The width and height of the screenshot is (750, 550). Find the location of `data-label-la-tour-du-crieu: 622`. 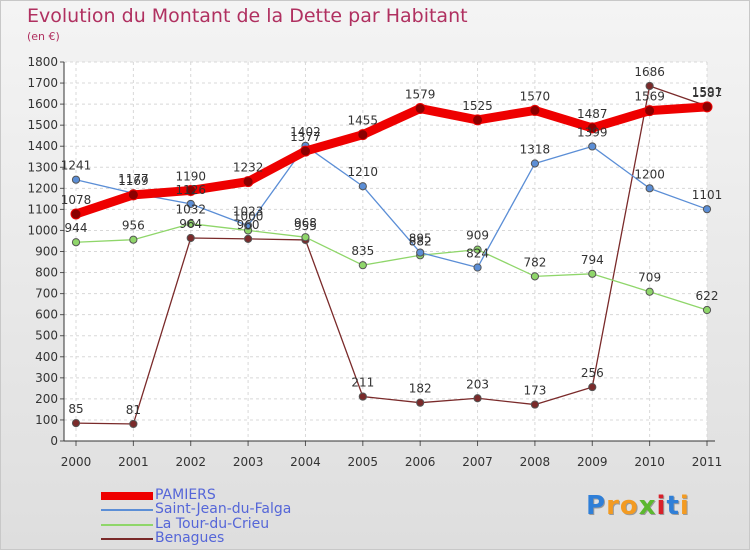

data-label-la-tour-du-crieu: 622 is located at coordinates (707, 296).